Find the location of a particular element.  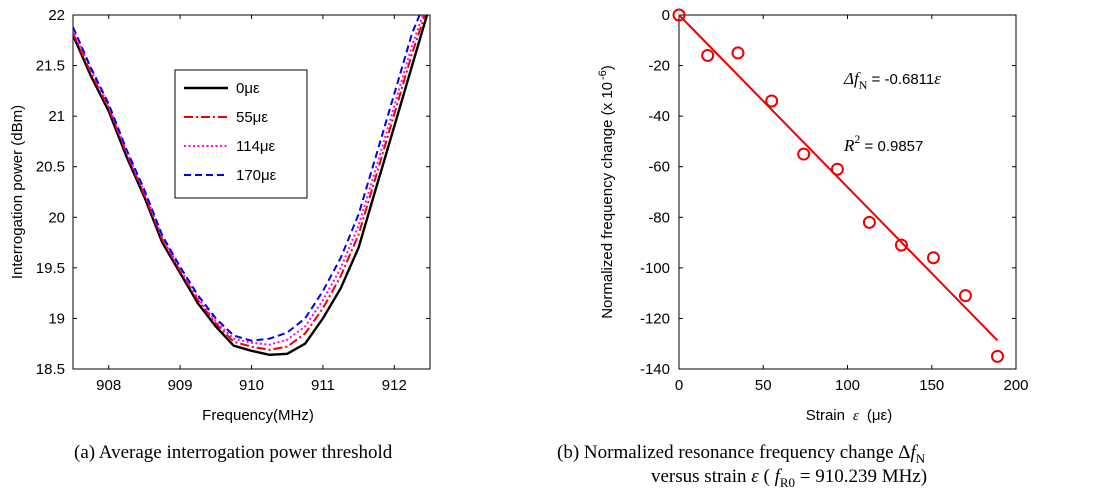

chart-b-r-squared-annotation: R2 = 0.9857 is located at coordinates (883, 143).